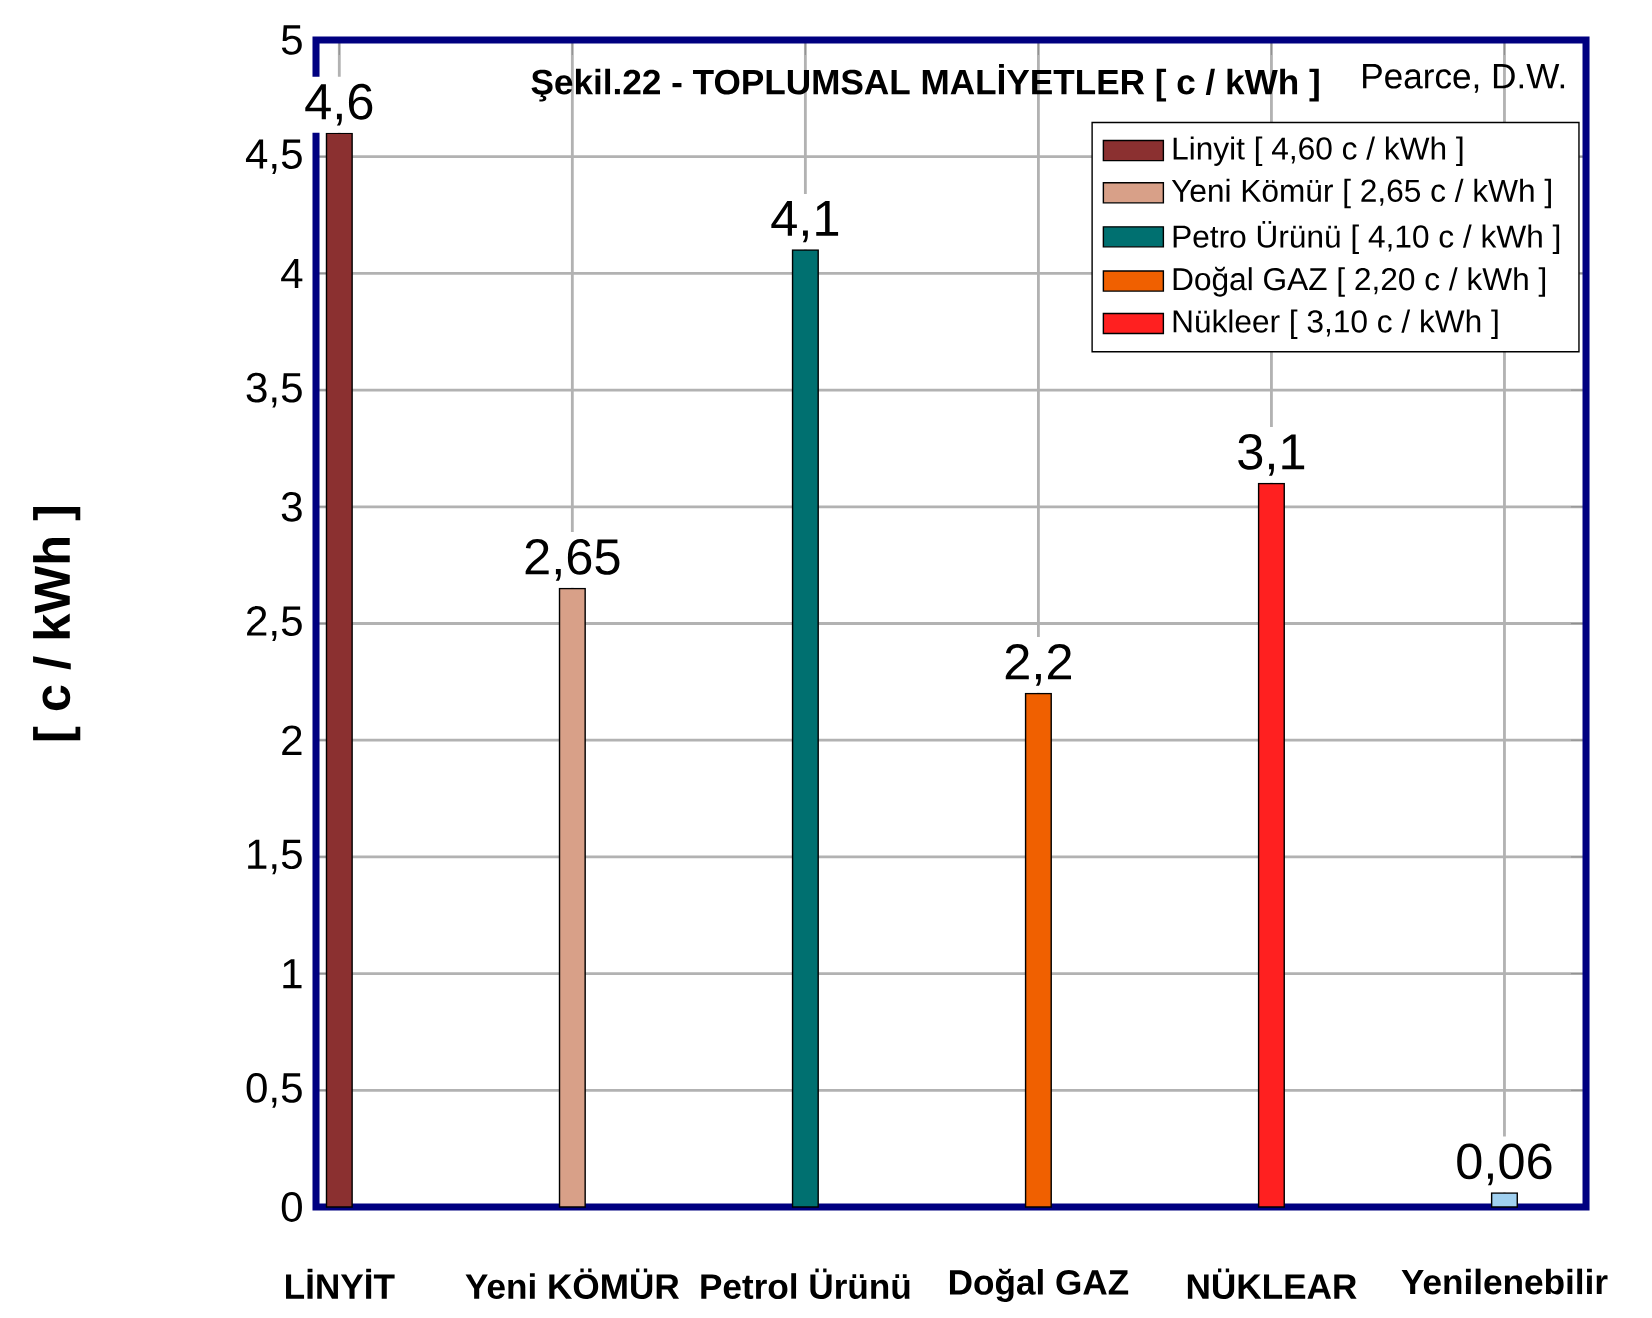 This screenshot has height=1318, width=1652. I want to click on data-label: 3,1, so click(1271, 454).